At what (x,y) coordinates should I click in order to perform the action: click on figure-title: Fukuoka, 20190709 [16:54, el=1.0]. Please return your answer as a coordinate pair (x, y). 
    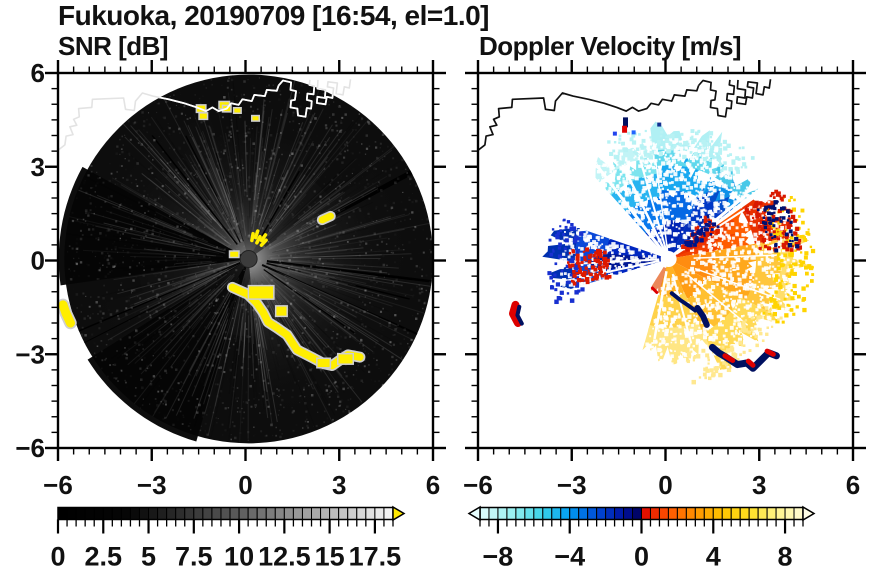
    Looking at the image, I should click on (273, 16).